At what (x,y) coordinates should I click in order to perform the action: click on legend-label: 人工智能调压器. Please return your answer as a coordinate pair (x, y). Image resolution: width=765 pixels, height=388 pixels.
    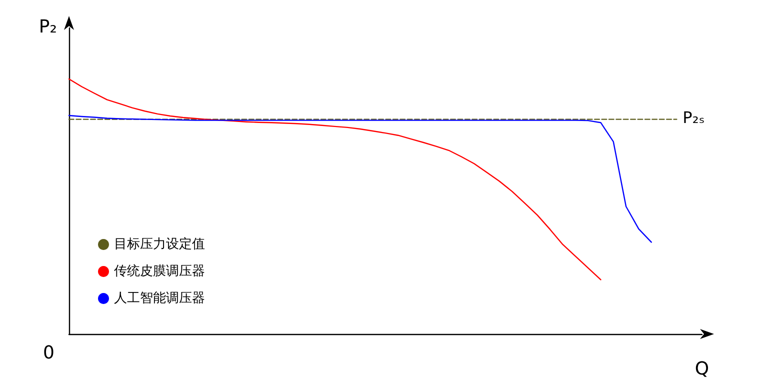
    Looking at the image, I should click on (159, 298).